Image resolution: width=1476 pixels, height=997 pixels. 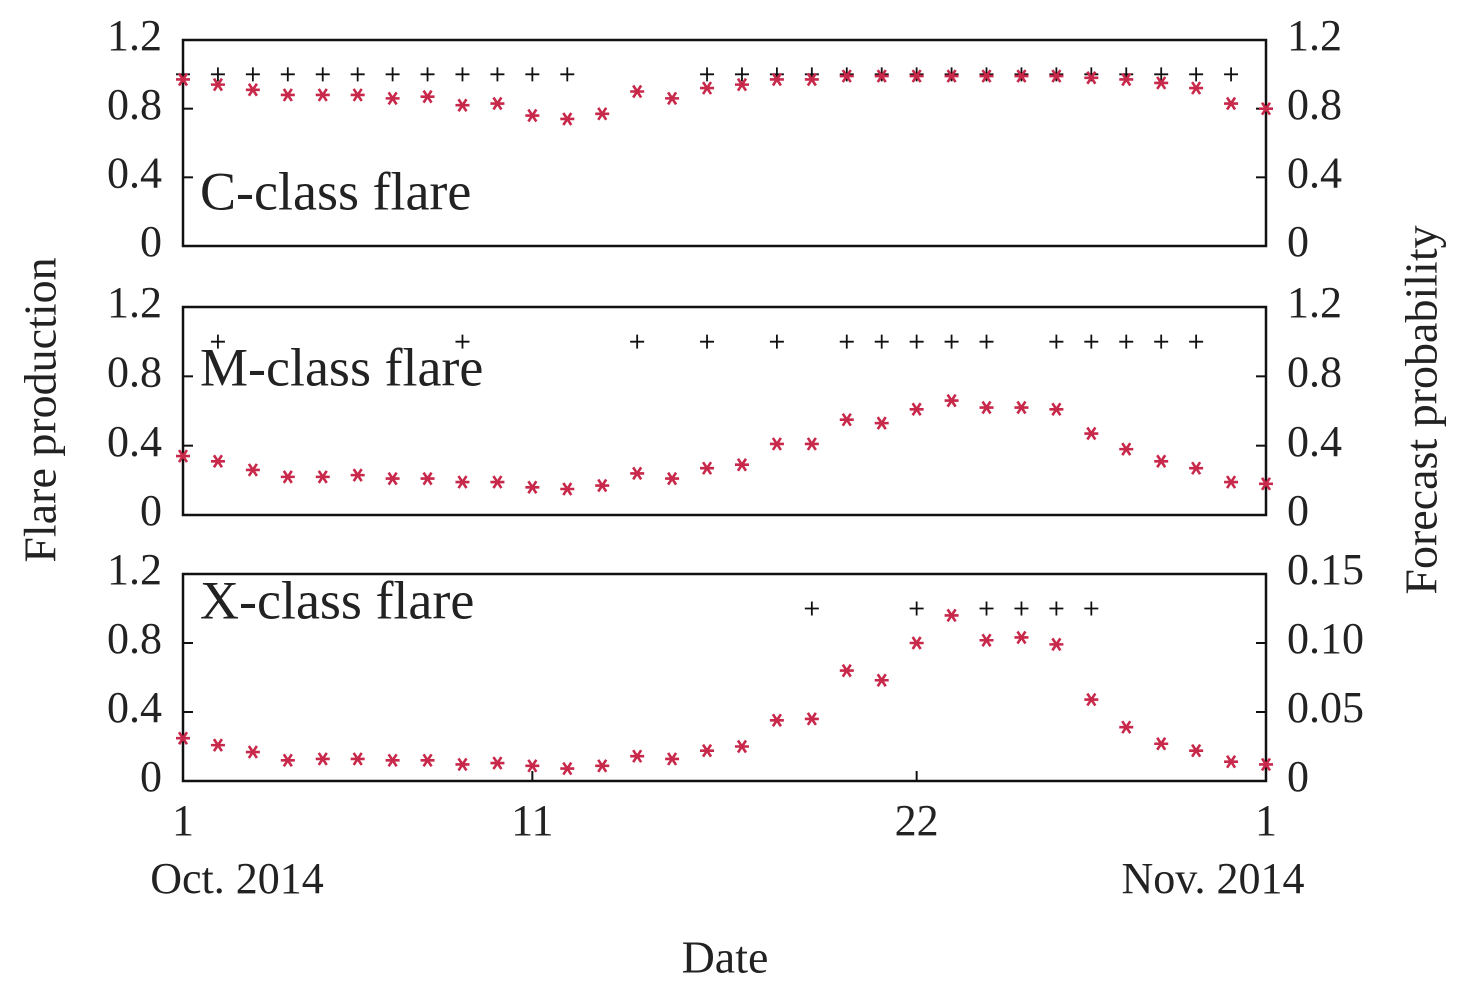 I want to click on y-tick-label: 0, so click(x=151, y=776).